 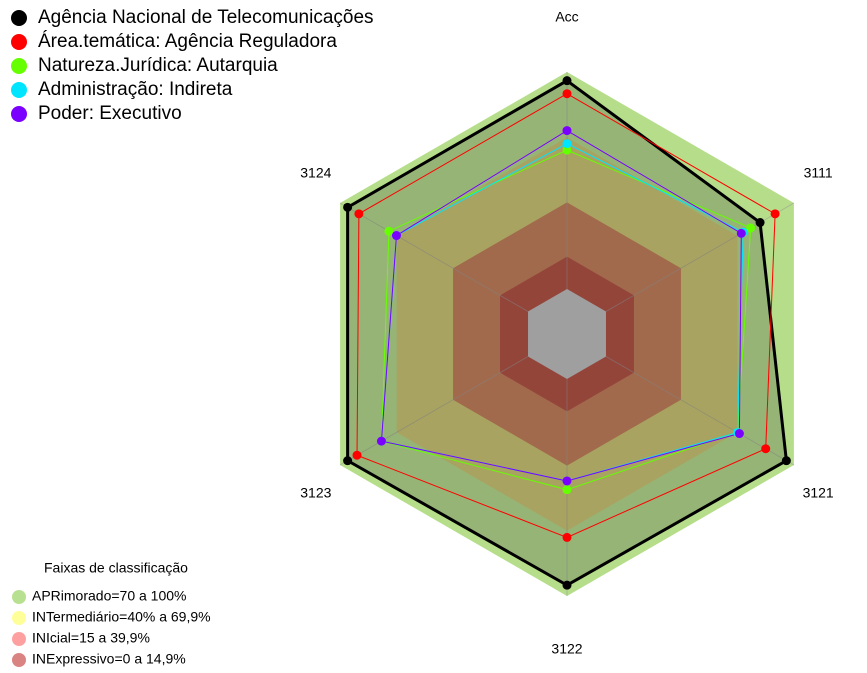 I want to click on legend-label: Administração: Indireta, so click(x=135, y=89).